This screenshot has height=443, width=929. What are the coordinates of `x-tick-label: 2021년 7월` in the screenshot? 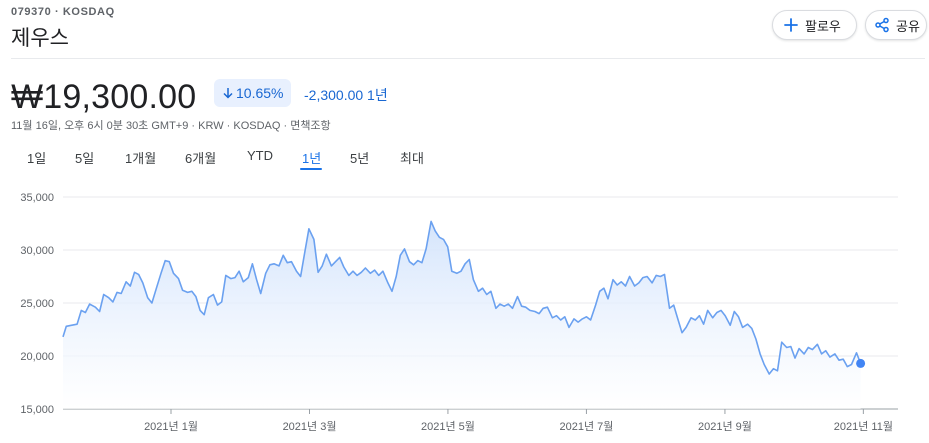 It's located at (586, 426).